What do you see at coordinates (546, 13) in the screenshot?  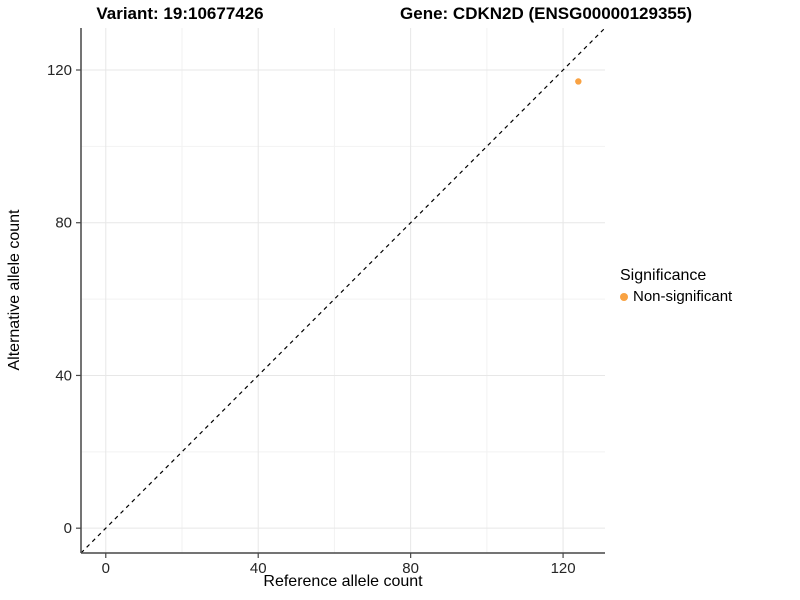 I see `plot-title-gene: Gene: CDKN2D (ENSG00000129355)` at bounding box center [546, 13].